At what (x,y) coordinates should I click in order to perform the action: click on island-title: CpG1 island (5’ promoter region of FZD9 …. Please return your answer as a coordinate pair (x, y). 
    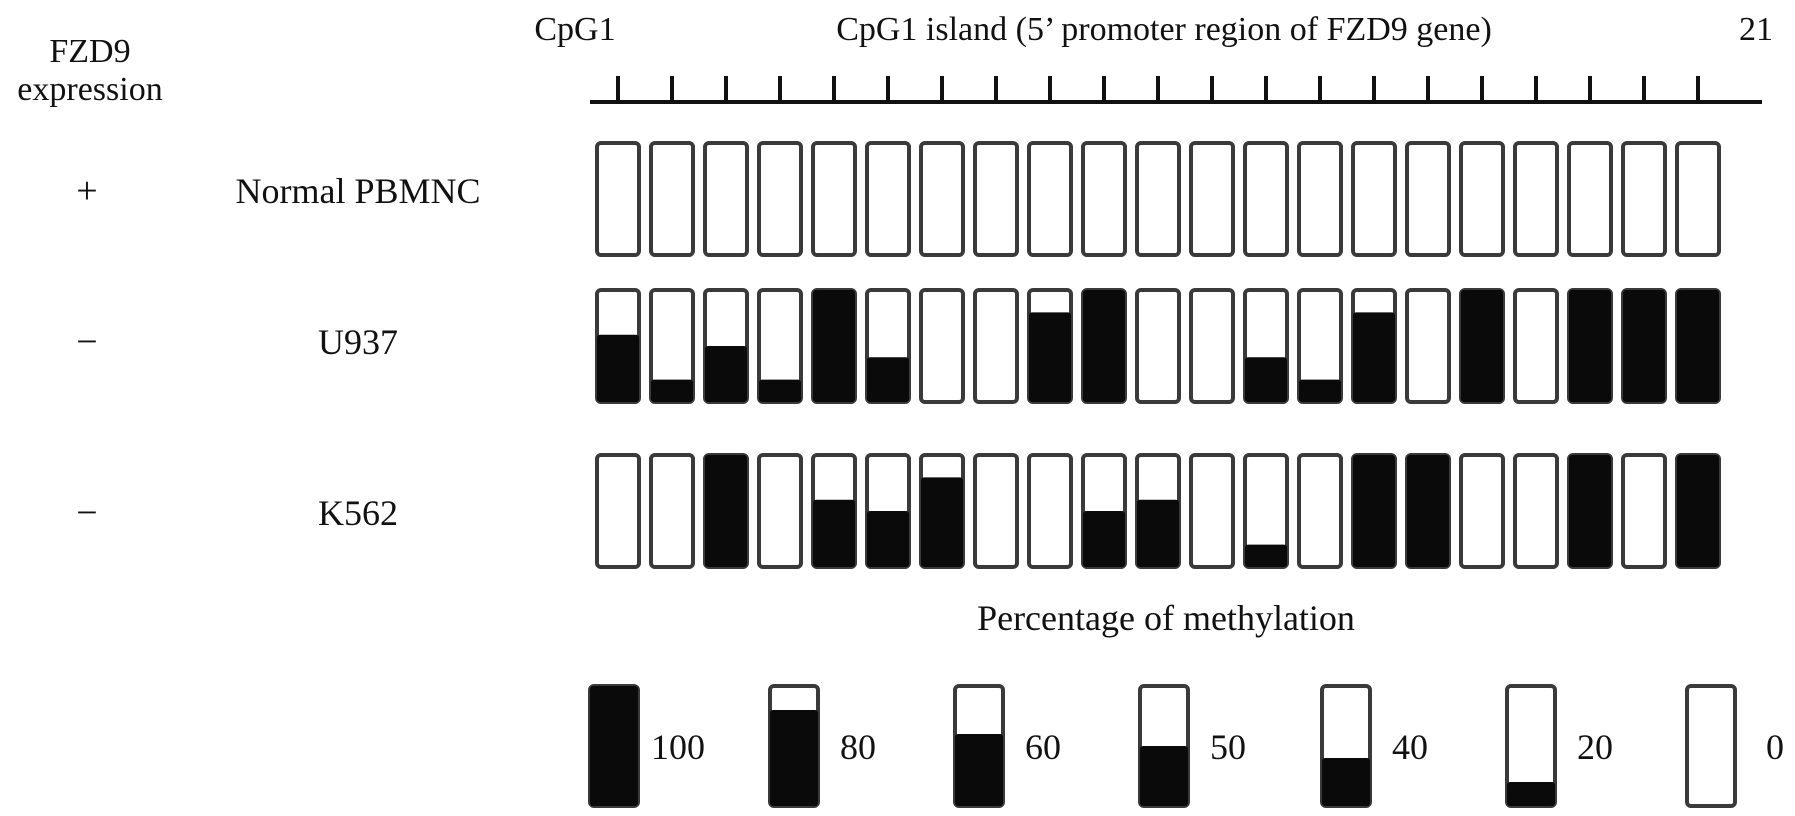
    Looking at the image, I should click on (1164, 29).